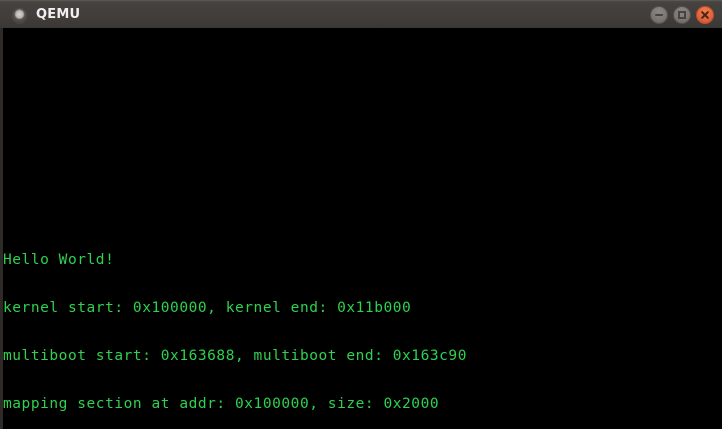 The image size is (722, 429). I want to click on window-controls, so click(682, 15).